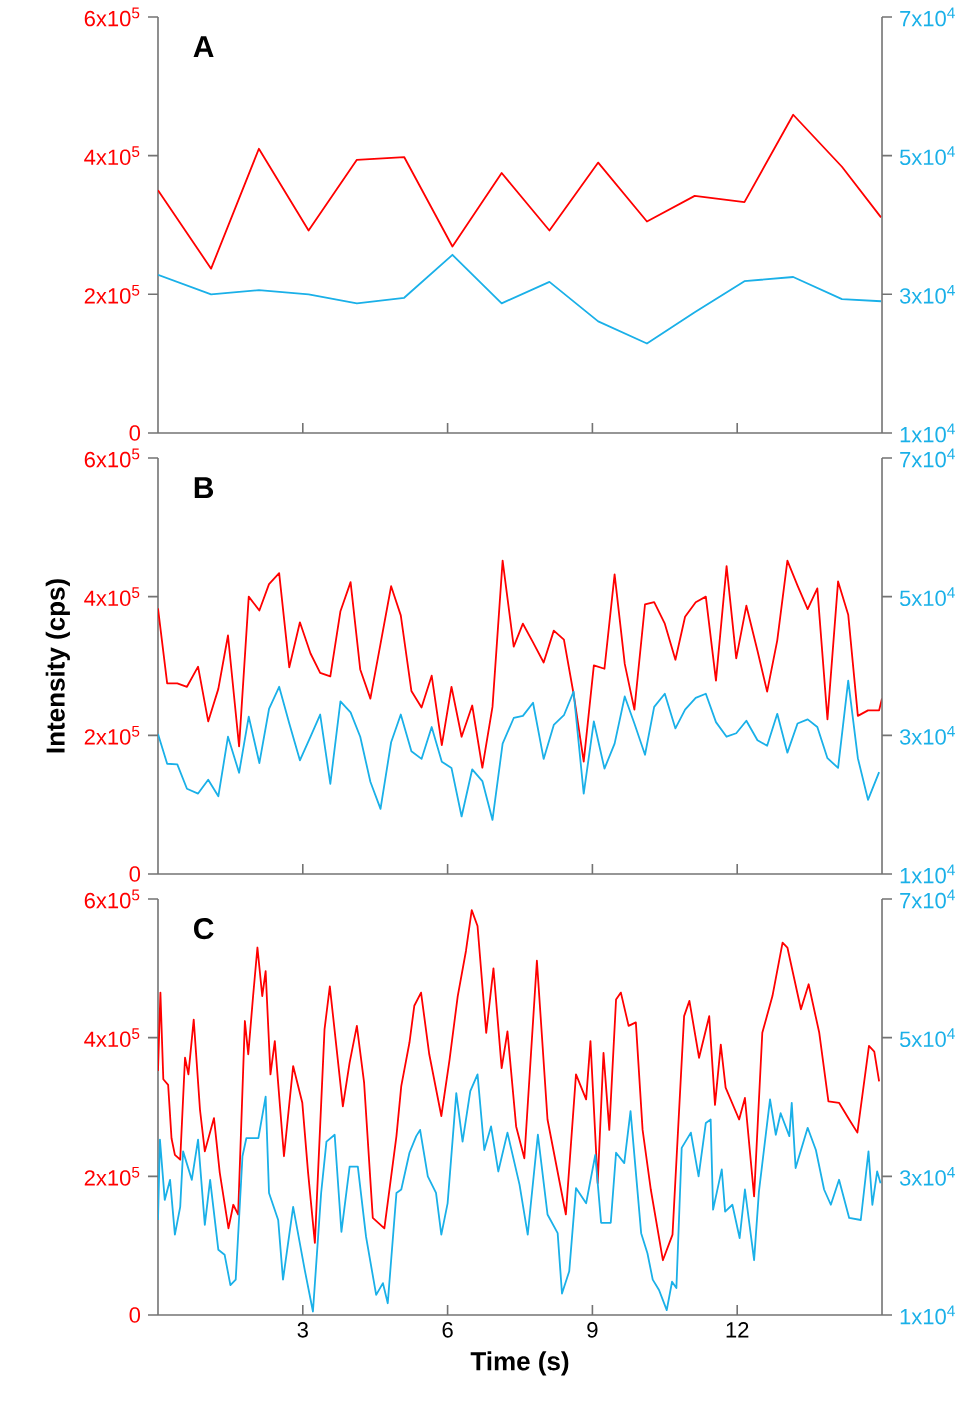 The image size is (976, 1418). What do you see at coordinates (447, 1330) in the screenshot?
I see `x-tick-label: 6` at bounding box center [447, 1330].